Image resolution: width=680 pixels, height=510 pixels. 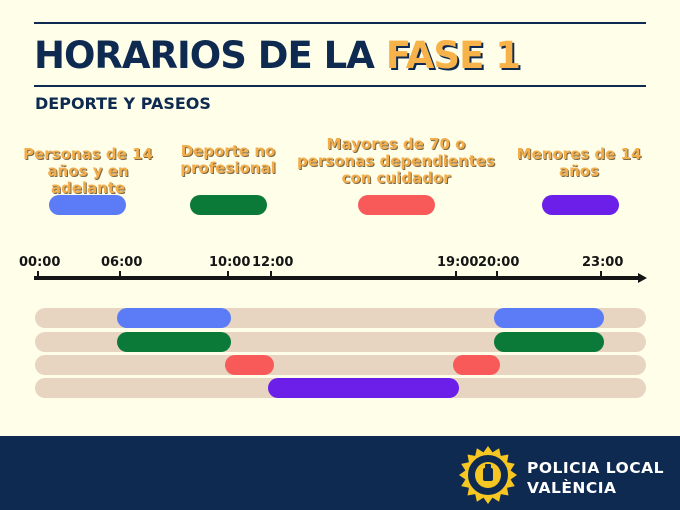 I want to click on tick-mark-1900, so click(x=456, y=275).